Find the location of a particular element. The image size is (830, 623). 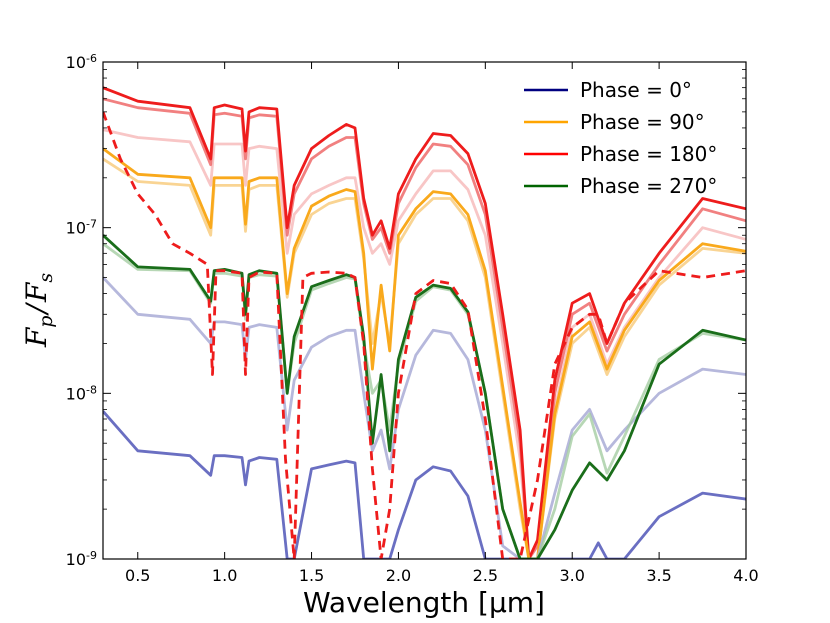

x-tick-label: 0.5 is located at coordinates (137, 575).